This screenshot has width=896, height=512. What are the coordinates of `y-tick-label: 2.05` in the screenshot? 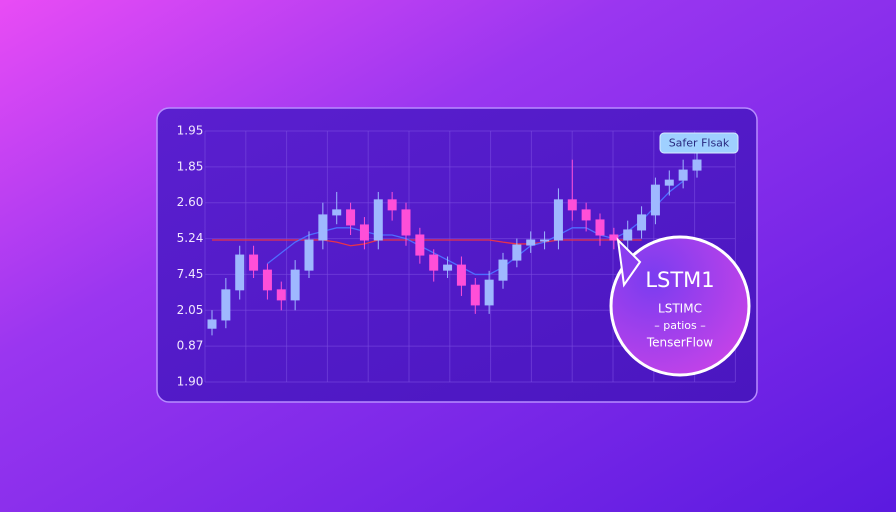 It's located at (190, 310).